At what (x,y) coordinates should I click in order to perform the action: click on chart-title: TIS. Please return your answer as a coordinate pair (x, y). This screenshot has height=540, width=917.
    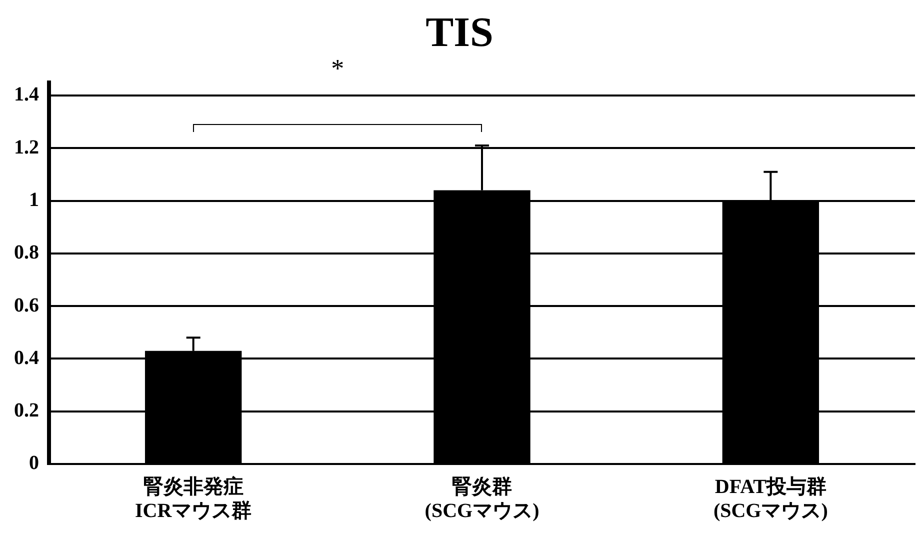
    Looking at the image, I should click on (460, 33).